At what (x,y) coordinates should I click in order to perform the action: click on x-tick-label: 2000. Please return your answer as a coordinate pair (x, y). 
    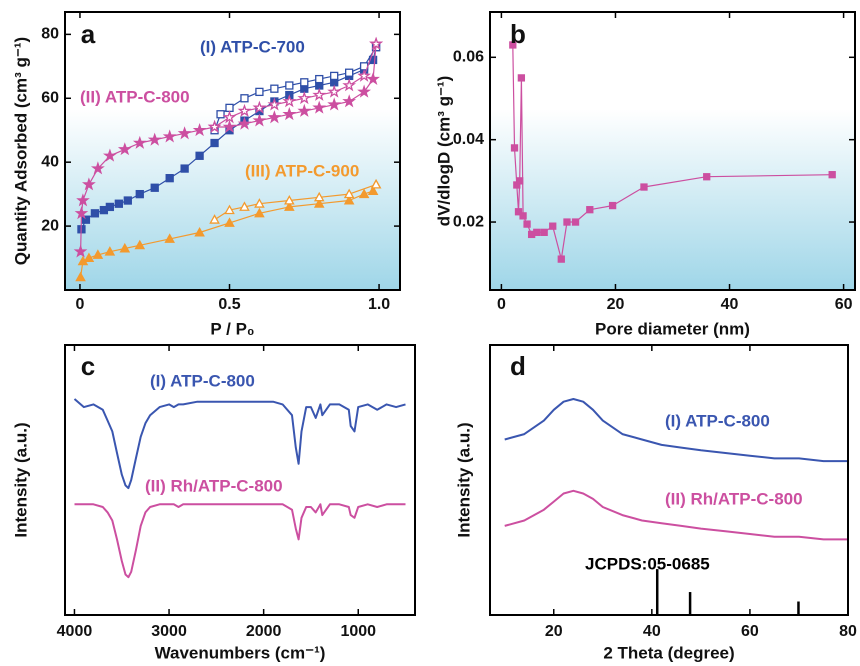
    Looking at the image, I should click on (264, 631).